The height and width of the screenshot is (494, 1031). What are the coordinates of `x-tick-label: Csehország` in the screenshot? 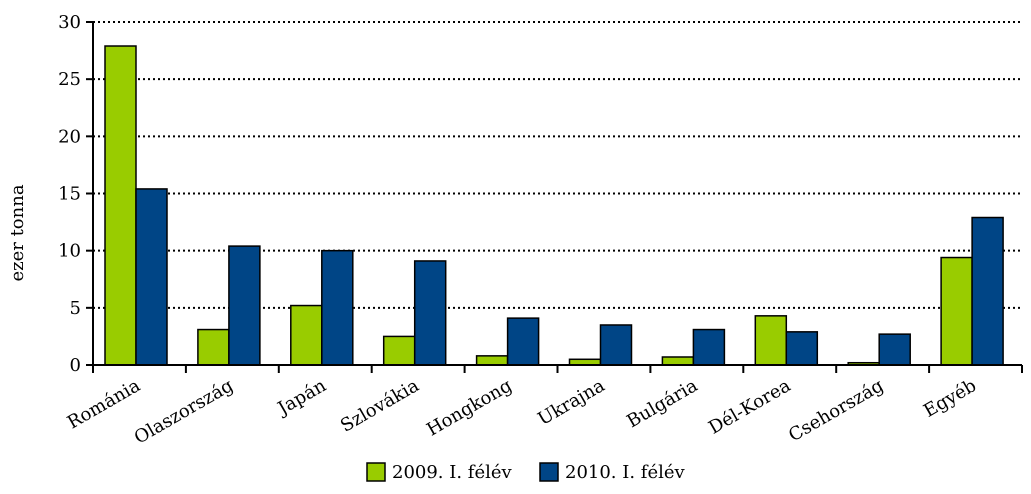 It's located at (836, 410).